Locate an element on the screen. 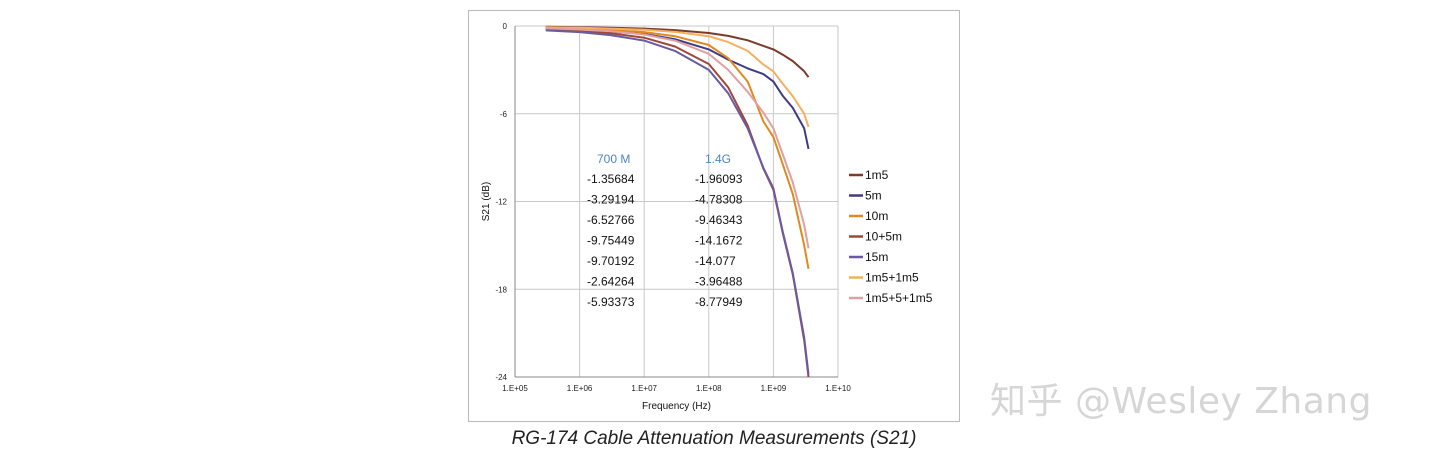 This screenshot has width=1440, height=465. table-header: 1.4G is located at coordinates (718, 159).